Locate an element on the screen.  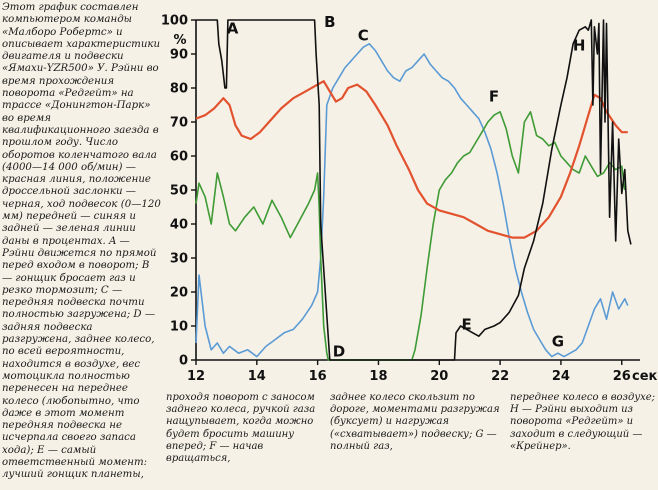
y-tick-label: 40 is located at coordinates (179, 225).